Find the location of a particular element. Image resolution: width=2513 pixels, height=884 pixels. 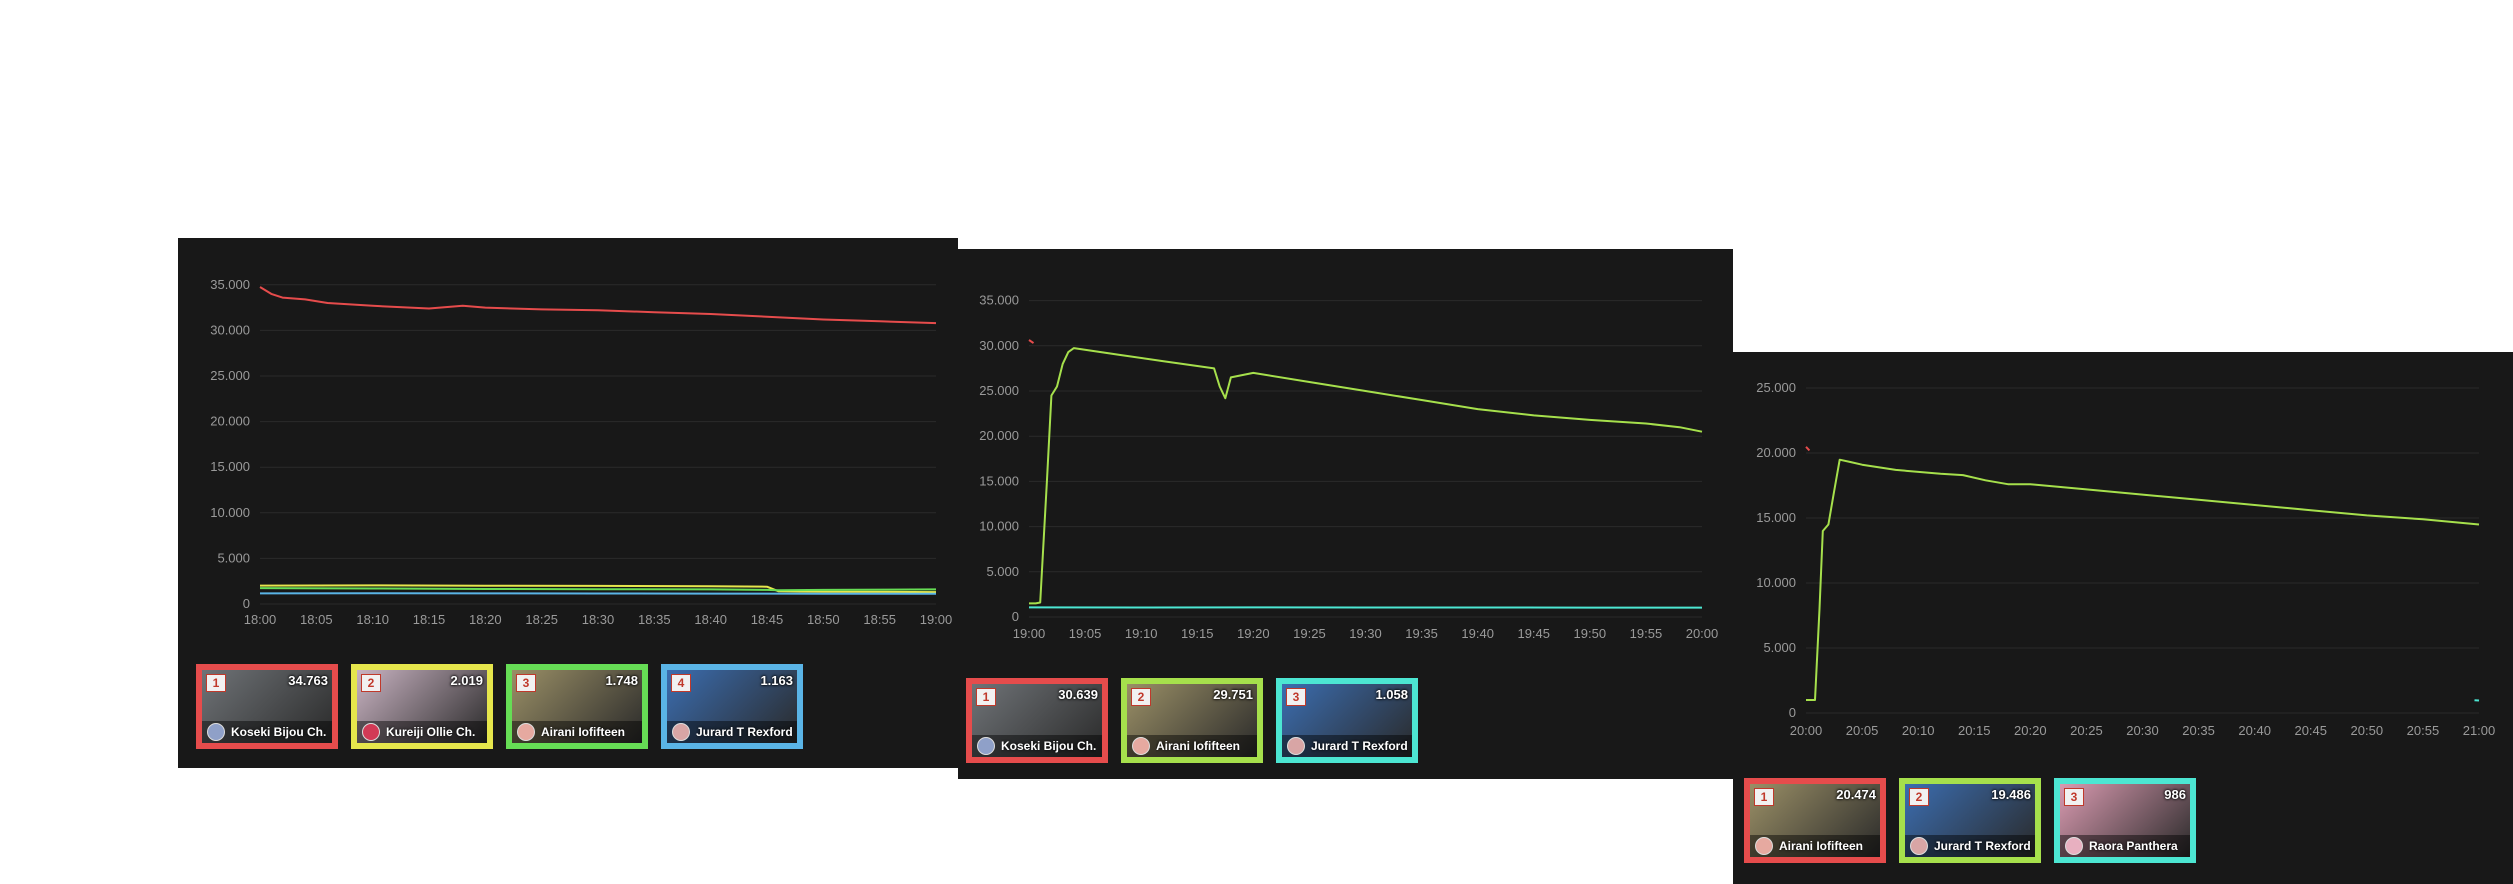

channel-name-bar: Koseki Bijou Ch. is located at coordinates (267, 732).